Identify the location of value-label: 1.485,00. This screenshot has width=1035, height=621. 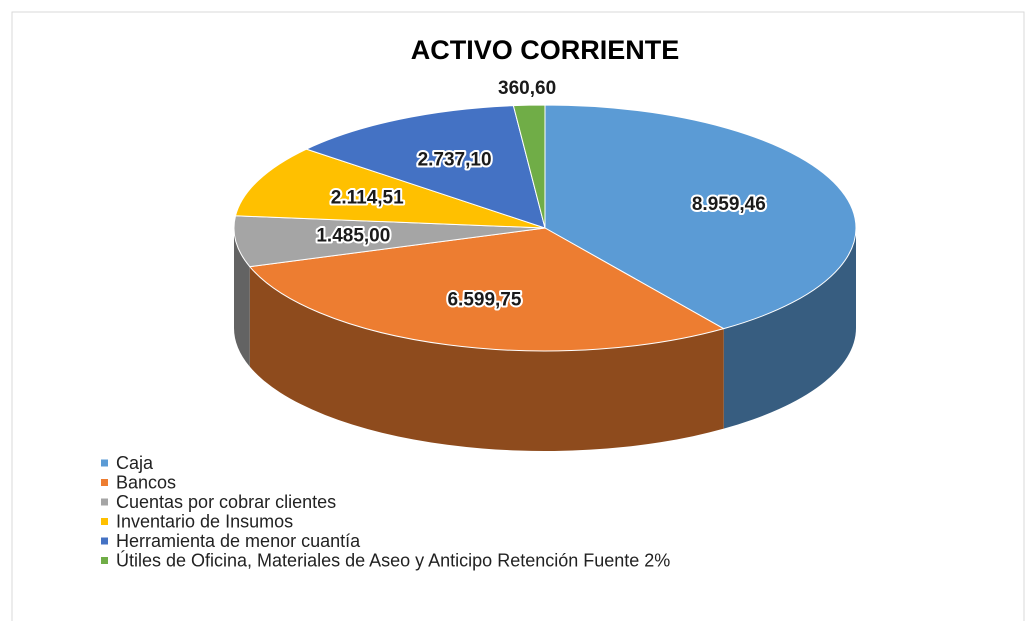
(353, 235).